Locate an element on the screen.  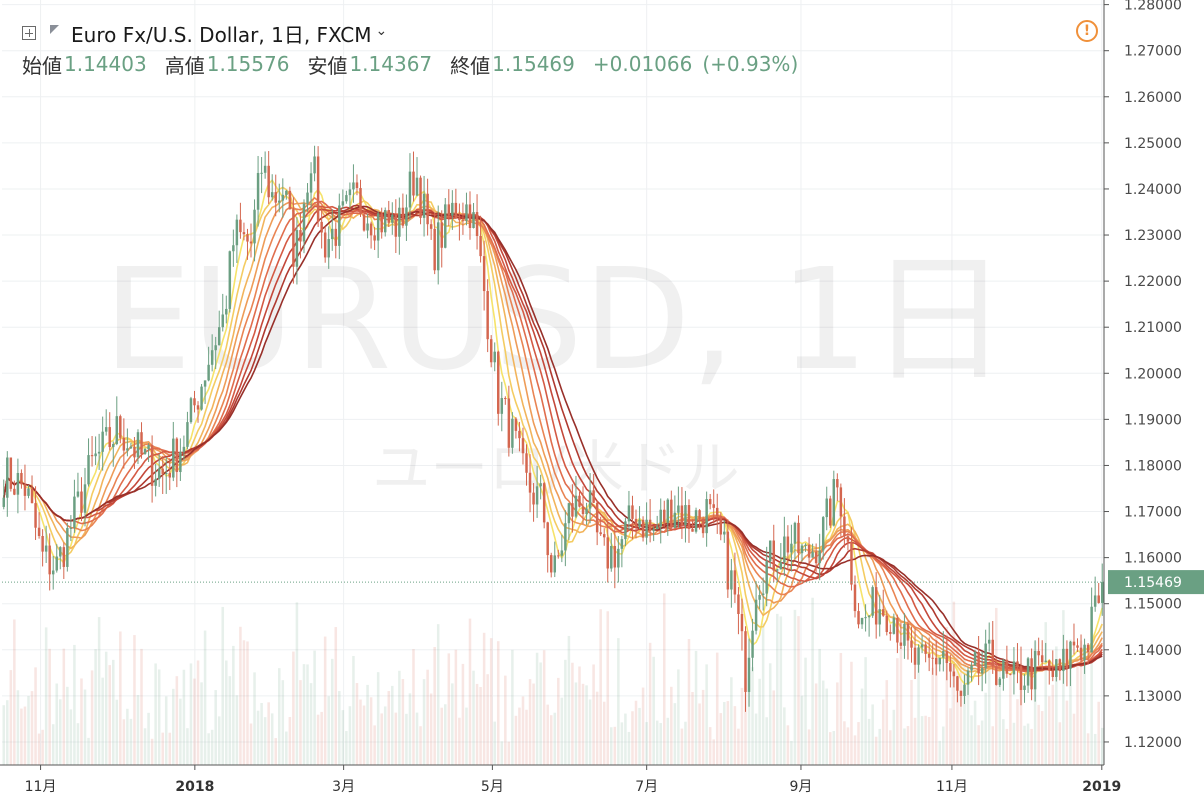
y-tick-label: 1.15000 is located at coordinates (1153, 605).